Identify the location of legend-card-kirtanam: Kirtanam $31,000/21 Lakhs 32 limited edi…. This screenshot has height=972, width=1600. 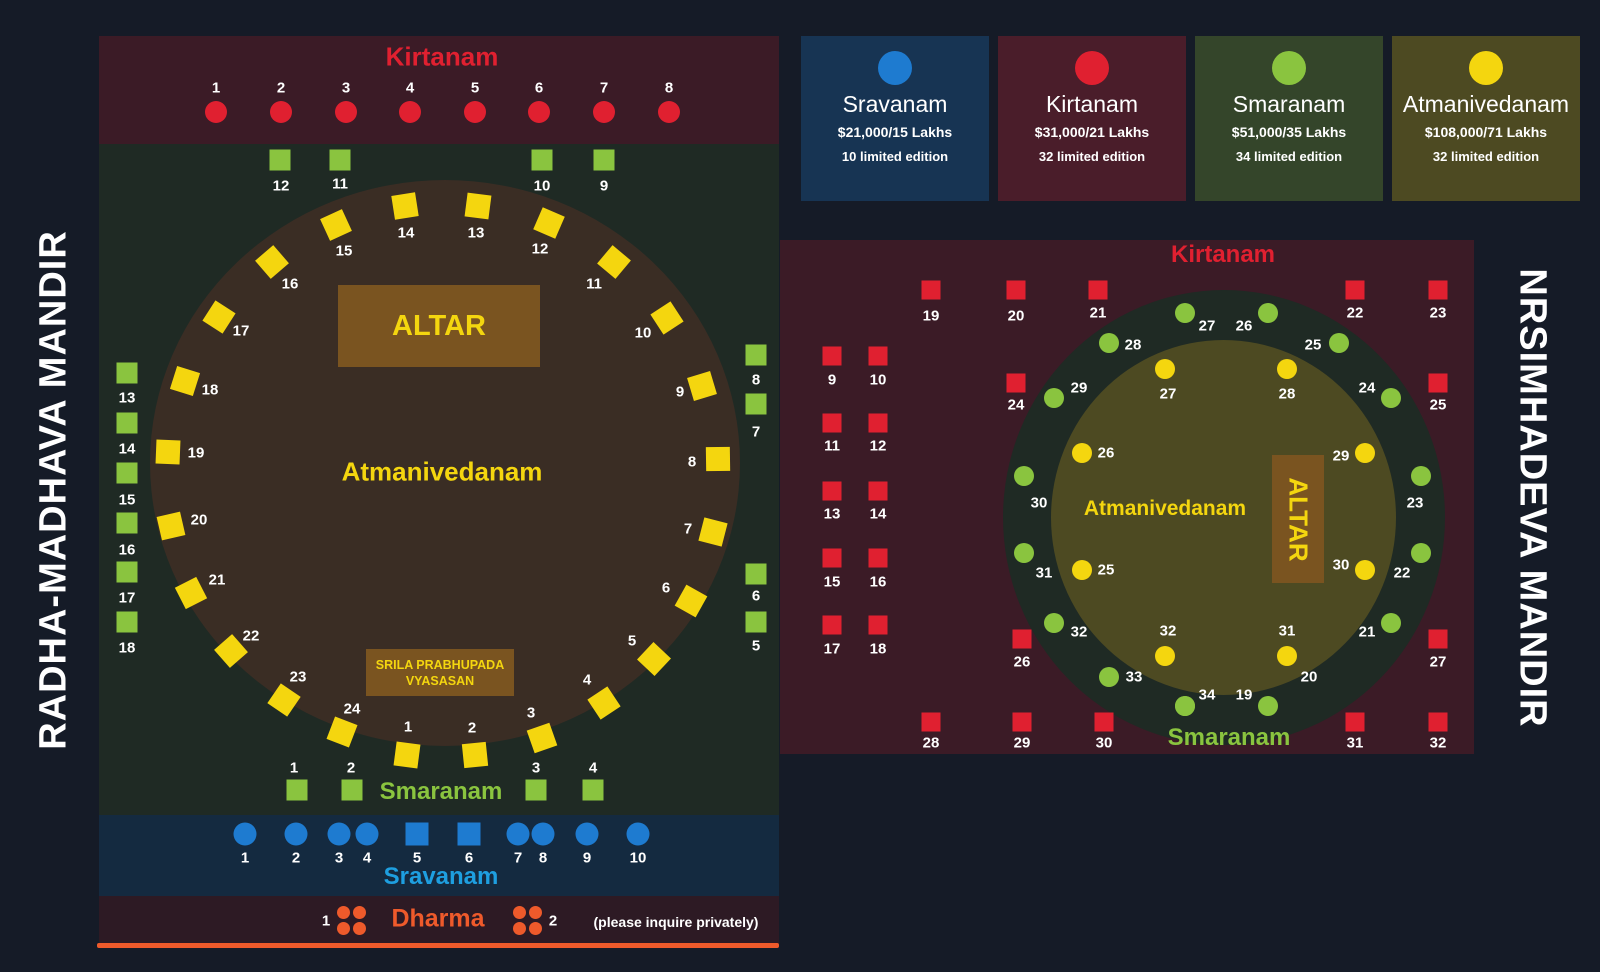
(1092, 118).